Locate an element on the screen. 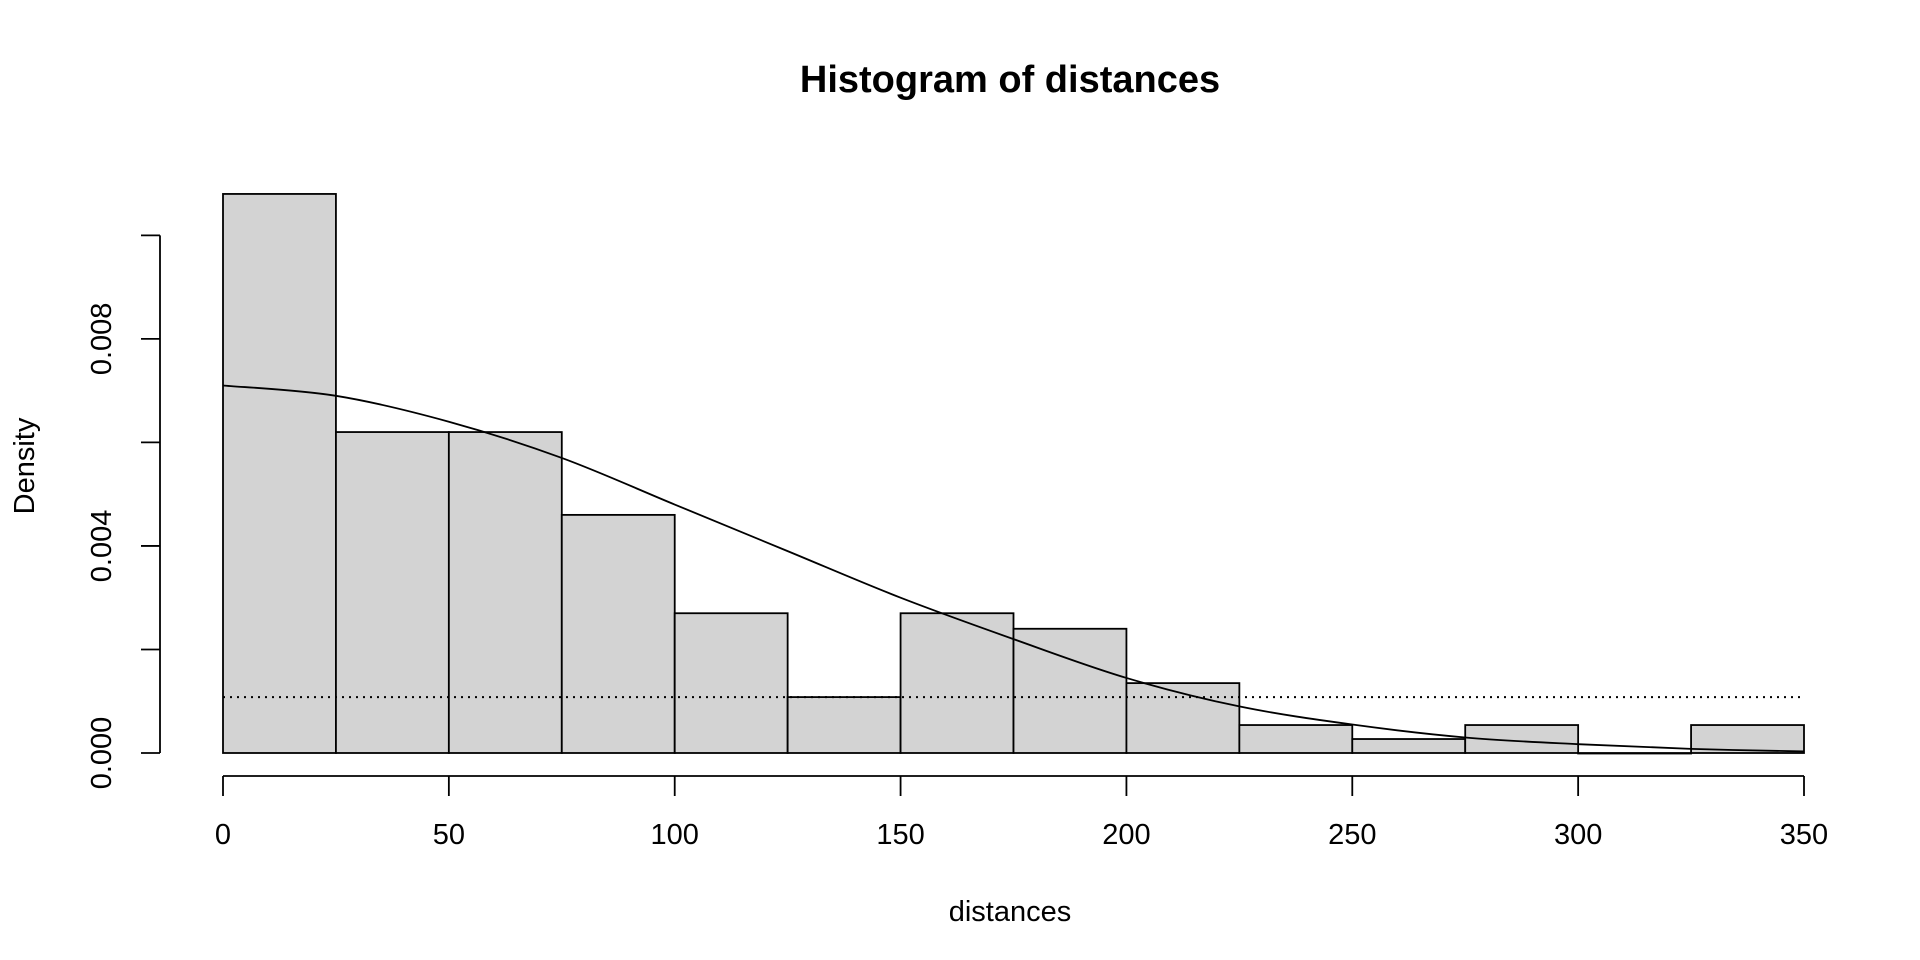  x-tick-label-1: 50 is located at coordinates (449, 835).